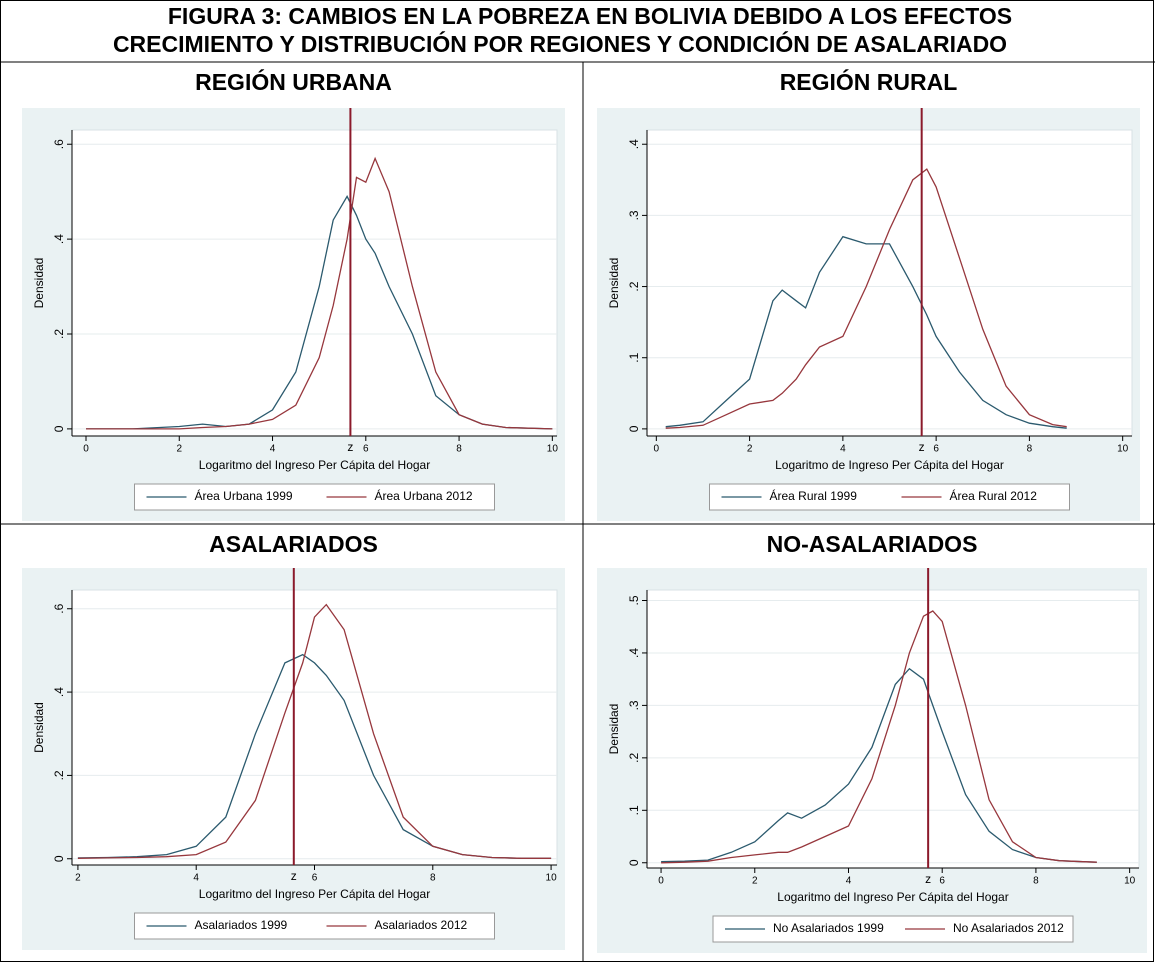  Describe the element at coordinates (872, 544) in the screenshot. I see `panel-title: NO-ASALARIADOS` at that location.